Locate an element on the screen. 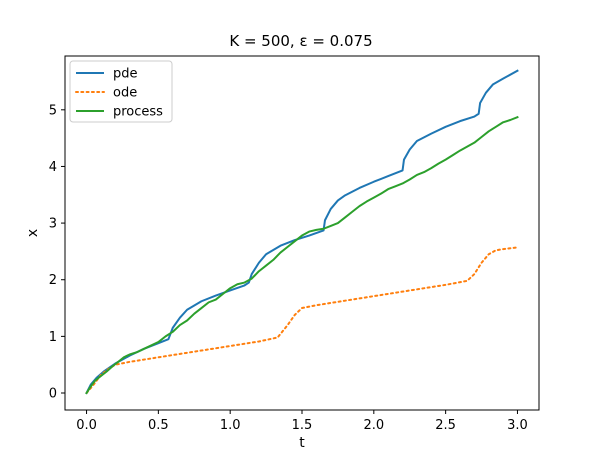 The height and width of the screenshot is (460, 598). legend-label-ode: ode is located at coordinates (125, 93).